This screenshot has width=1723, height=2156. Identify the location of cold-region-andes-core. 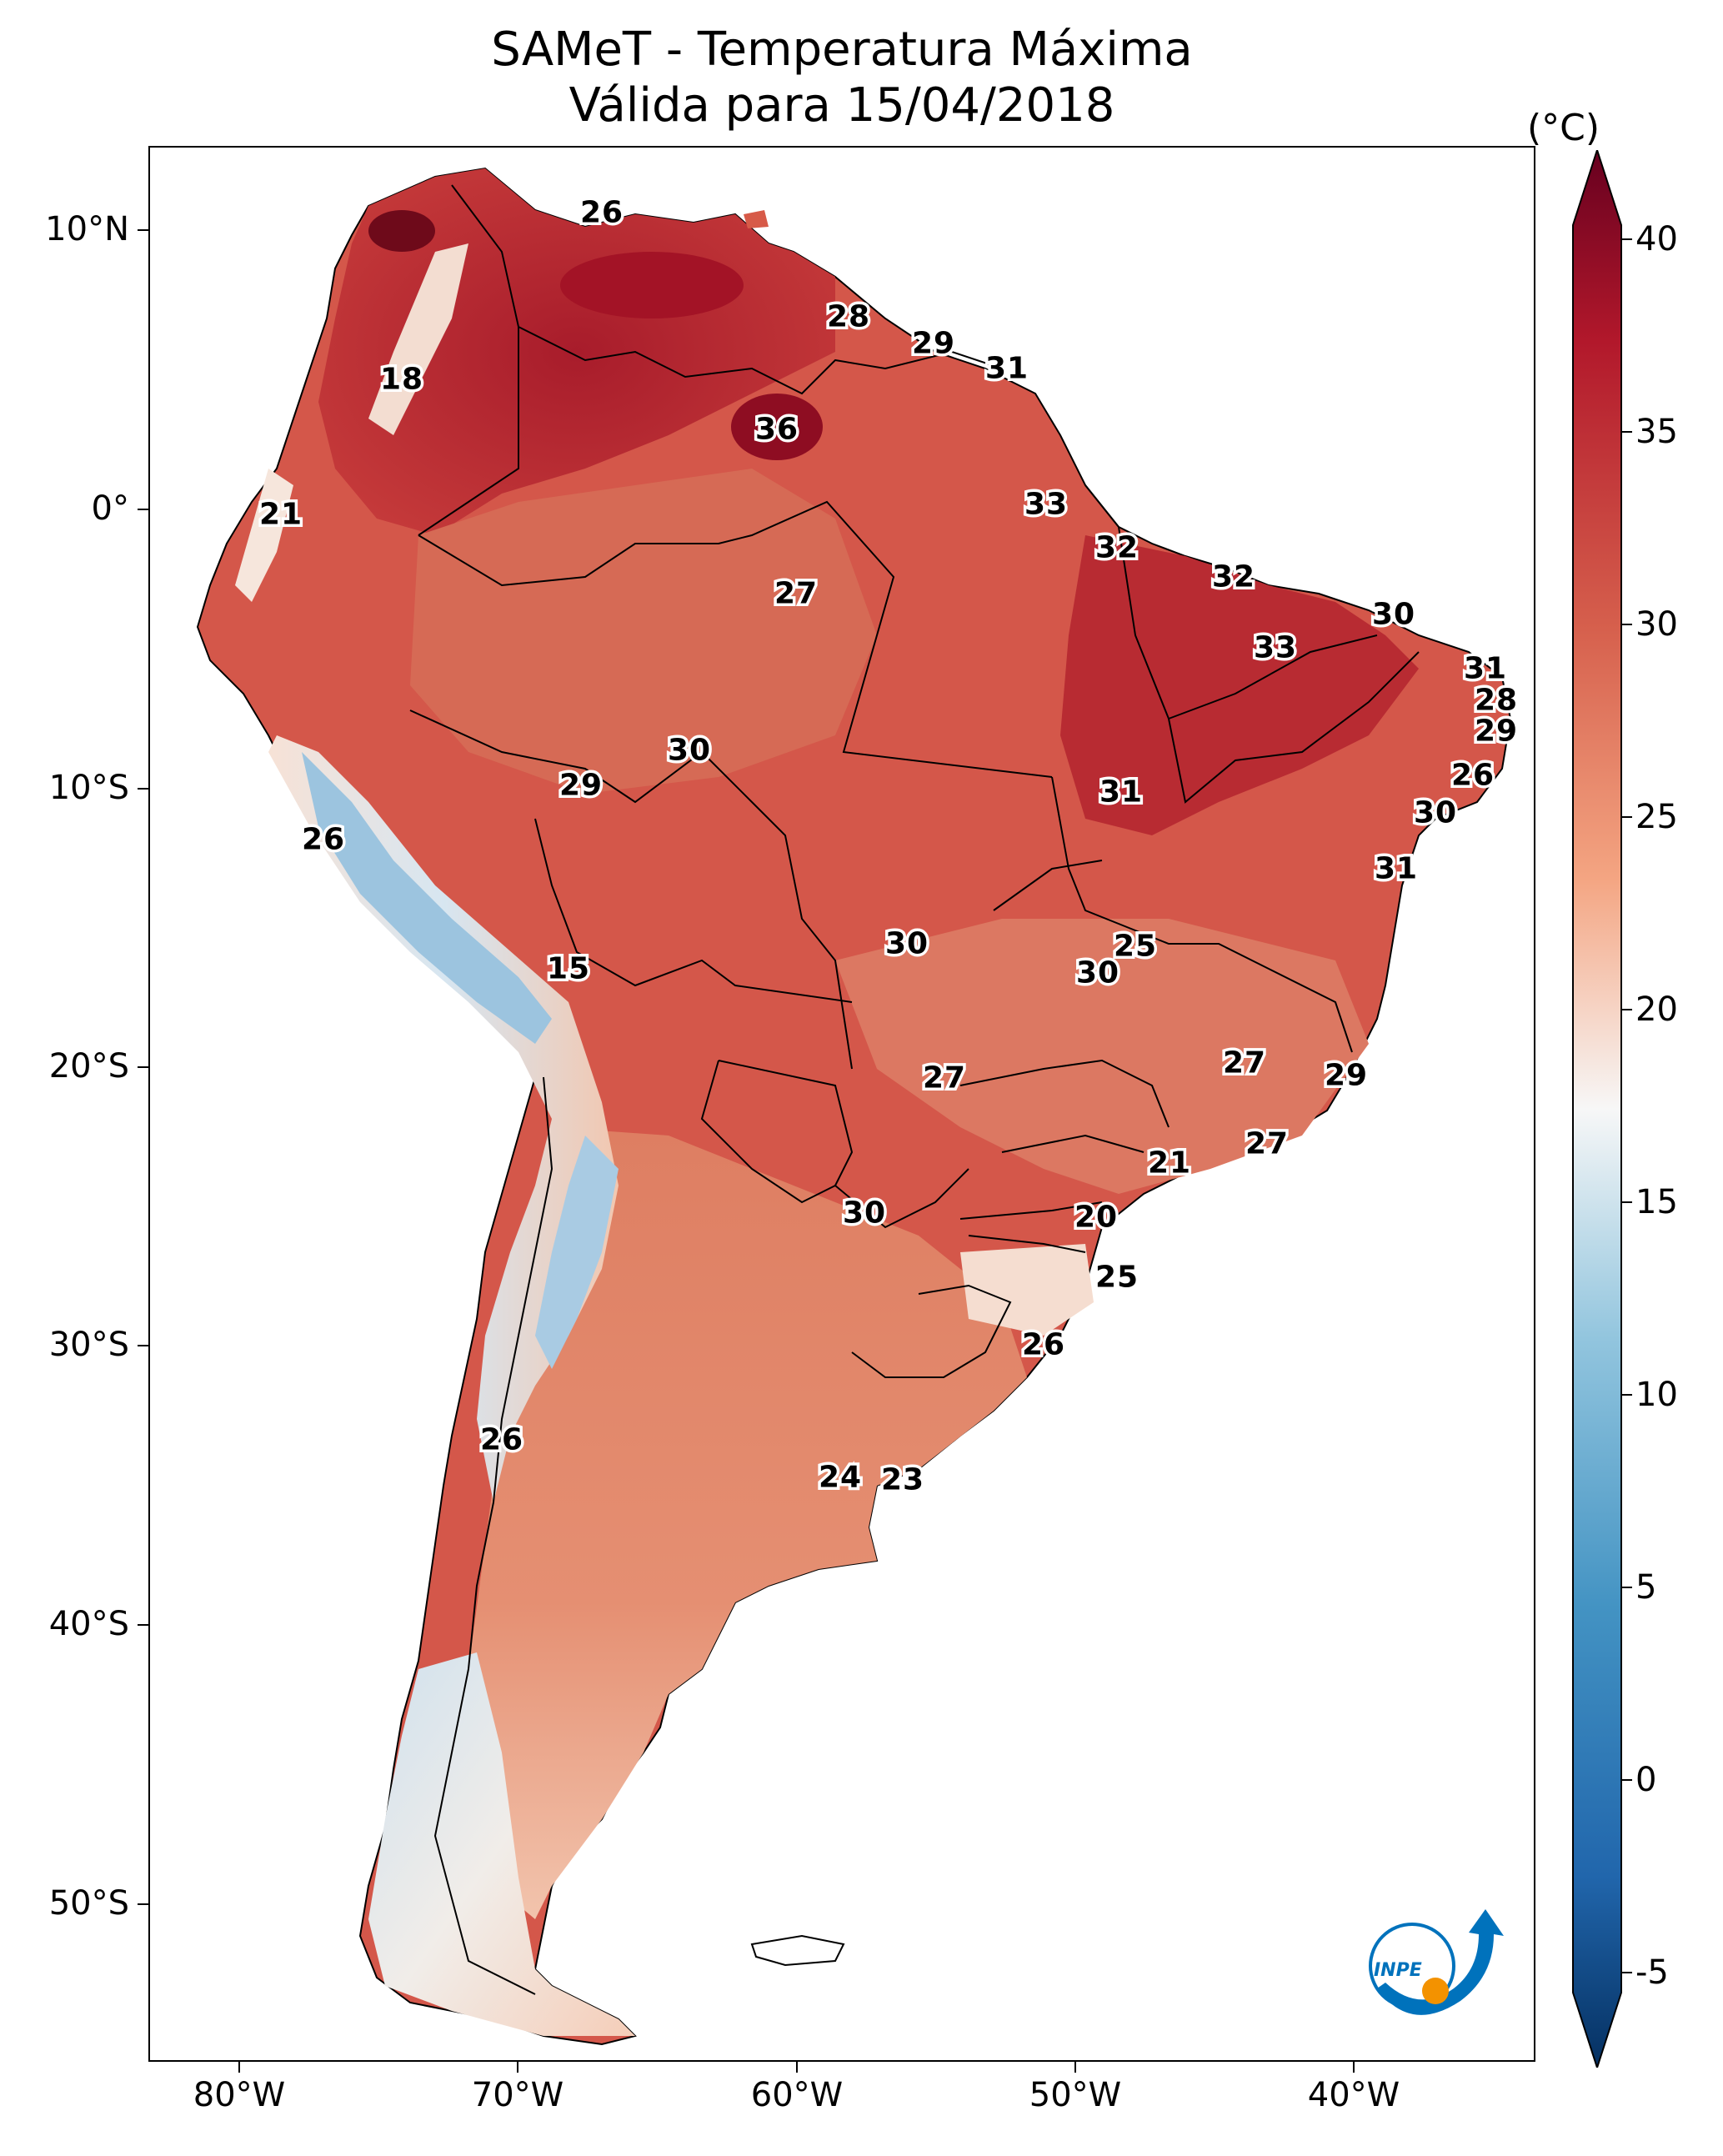
(427, 898).